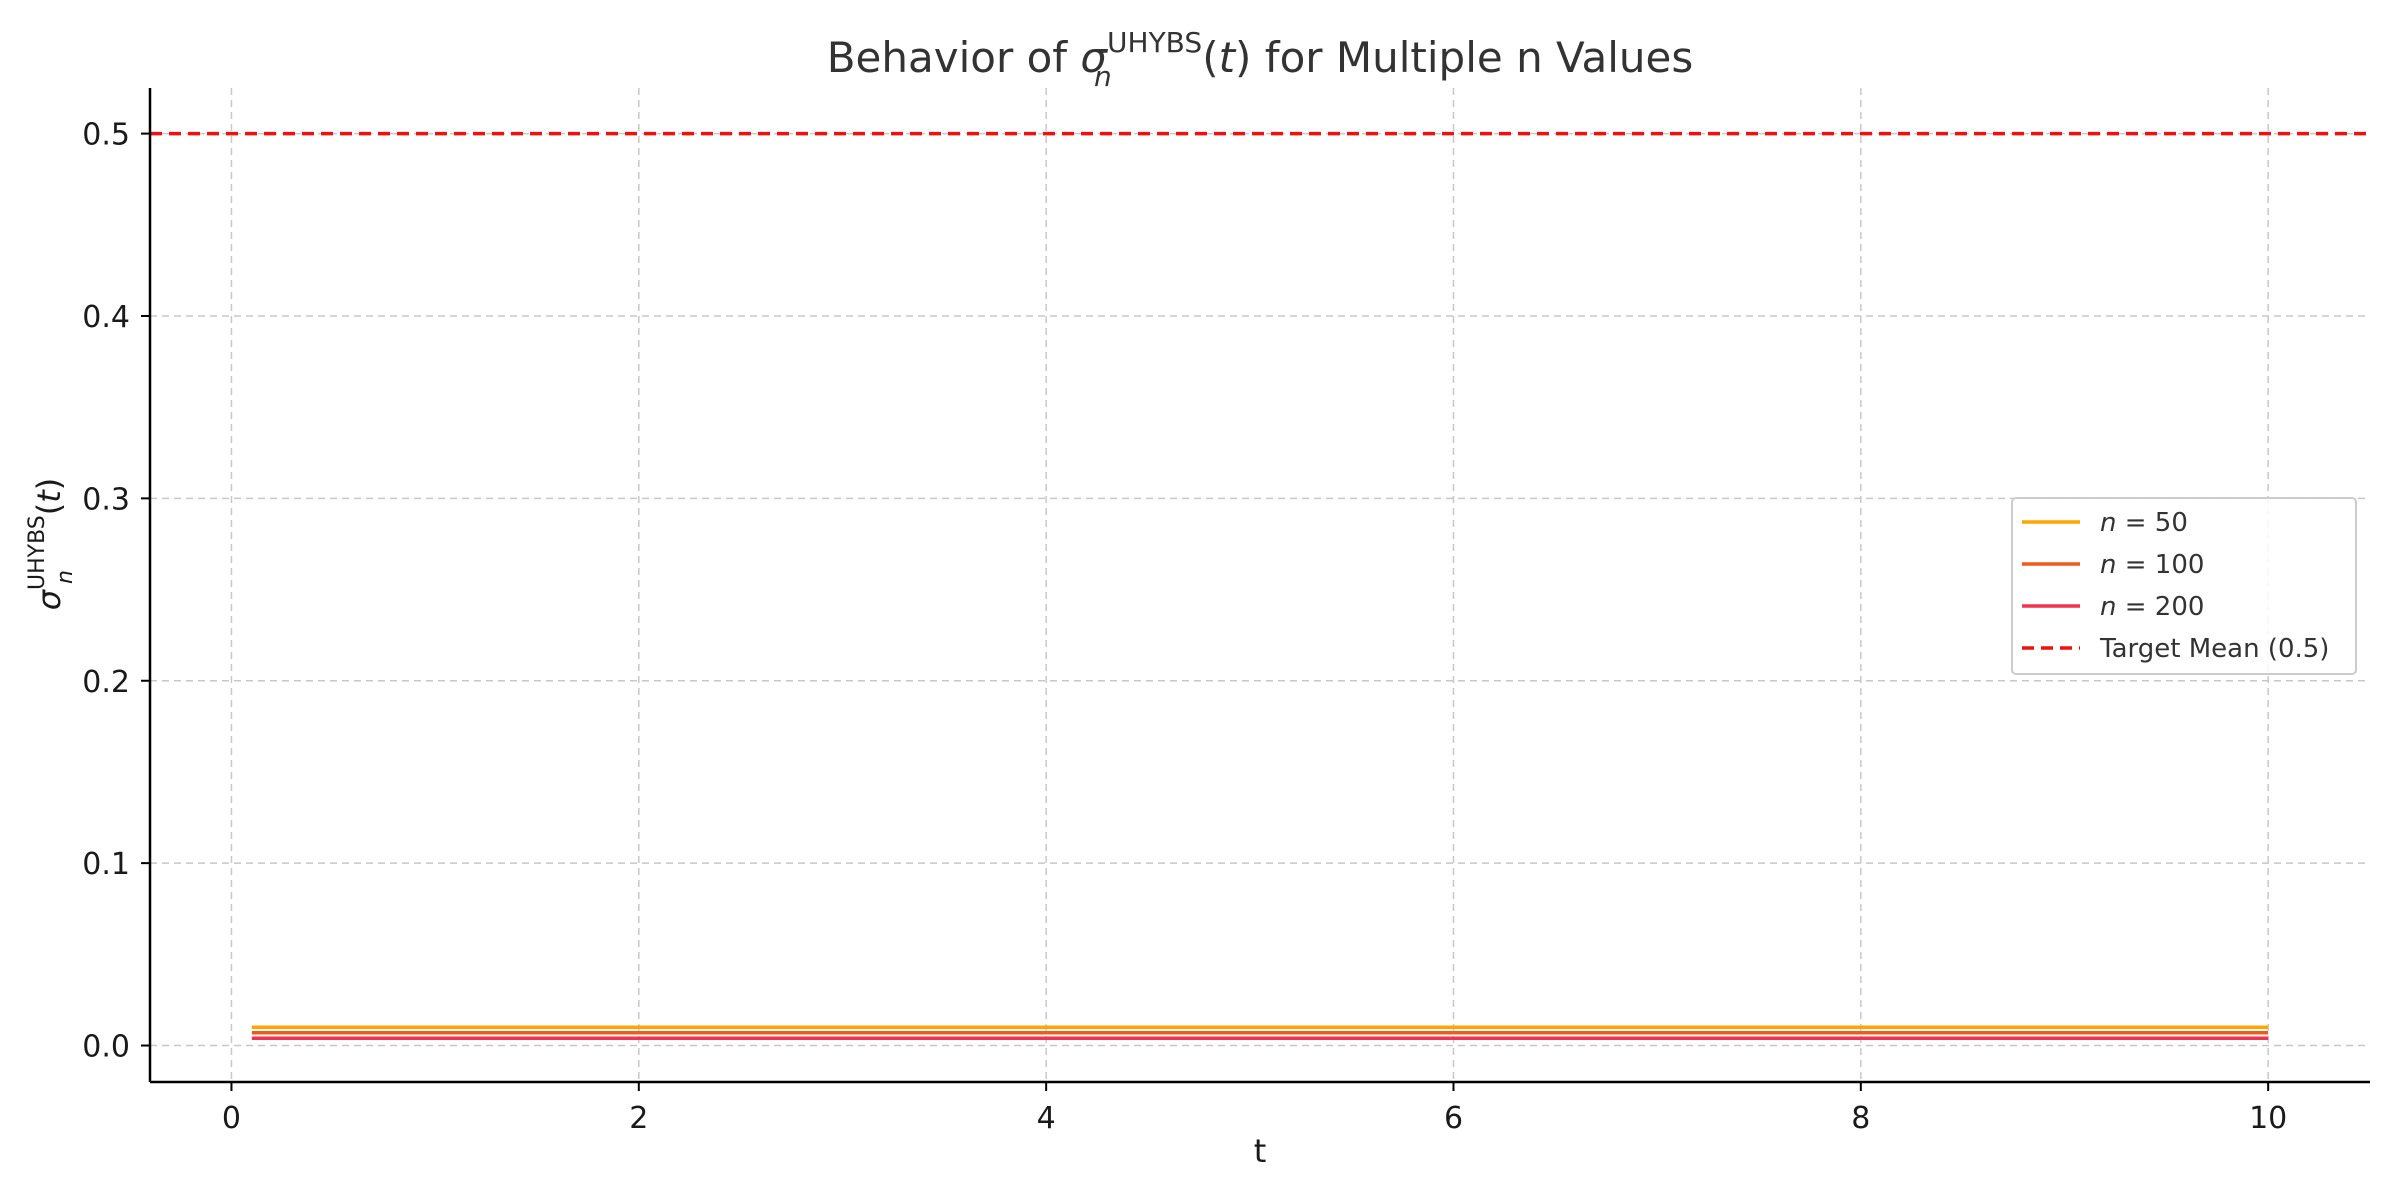  Describe the element at coordinates (1103, 76) in the screenshot. I see `chart-title-subscript: n` at that location.